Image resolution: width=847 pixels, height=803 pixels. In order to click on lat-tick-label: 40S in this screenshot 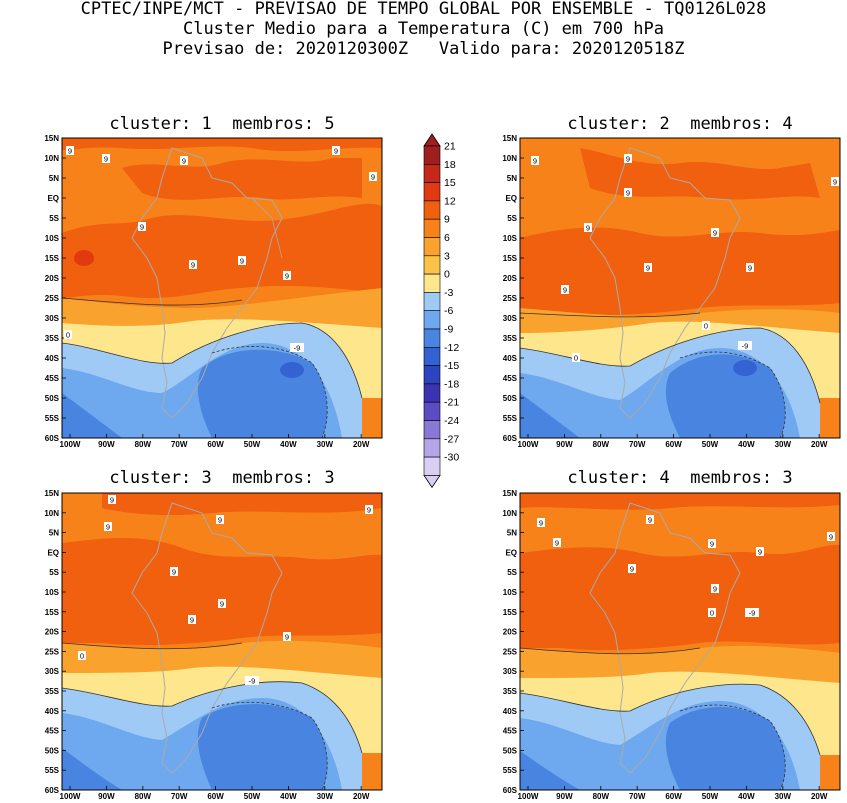, I will do `click(52, 711)`.